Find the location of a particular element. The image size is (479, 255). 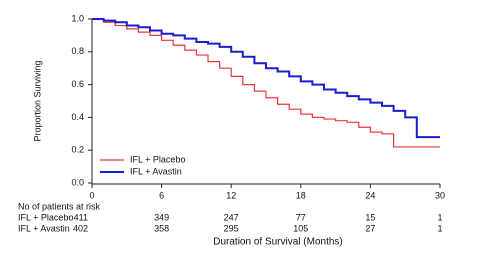

risk-row-label: IFL + Placebo is located at coordinates (45, 217).